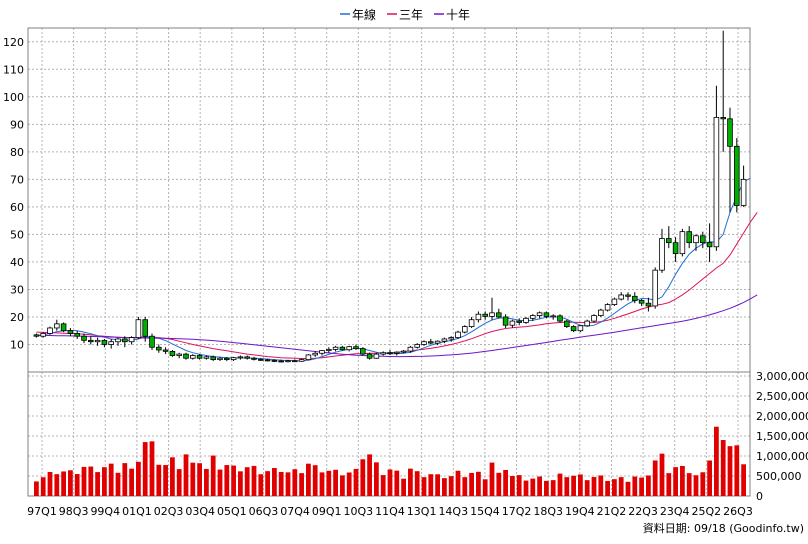 The image size is (808, 544). I want to click on price-tick-label: 50, so click(17, 234).